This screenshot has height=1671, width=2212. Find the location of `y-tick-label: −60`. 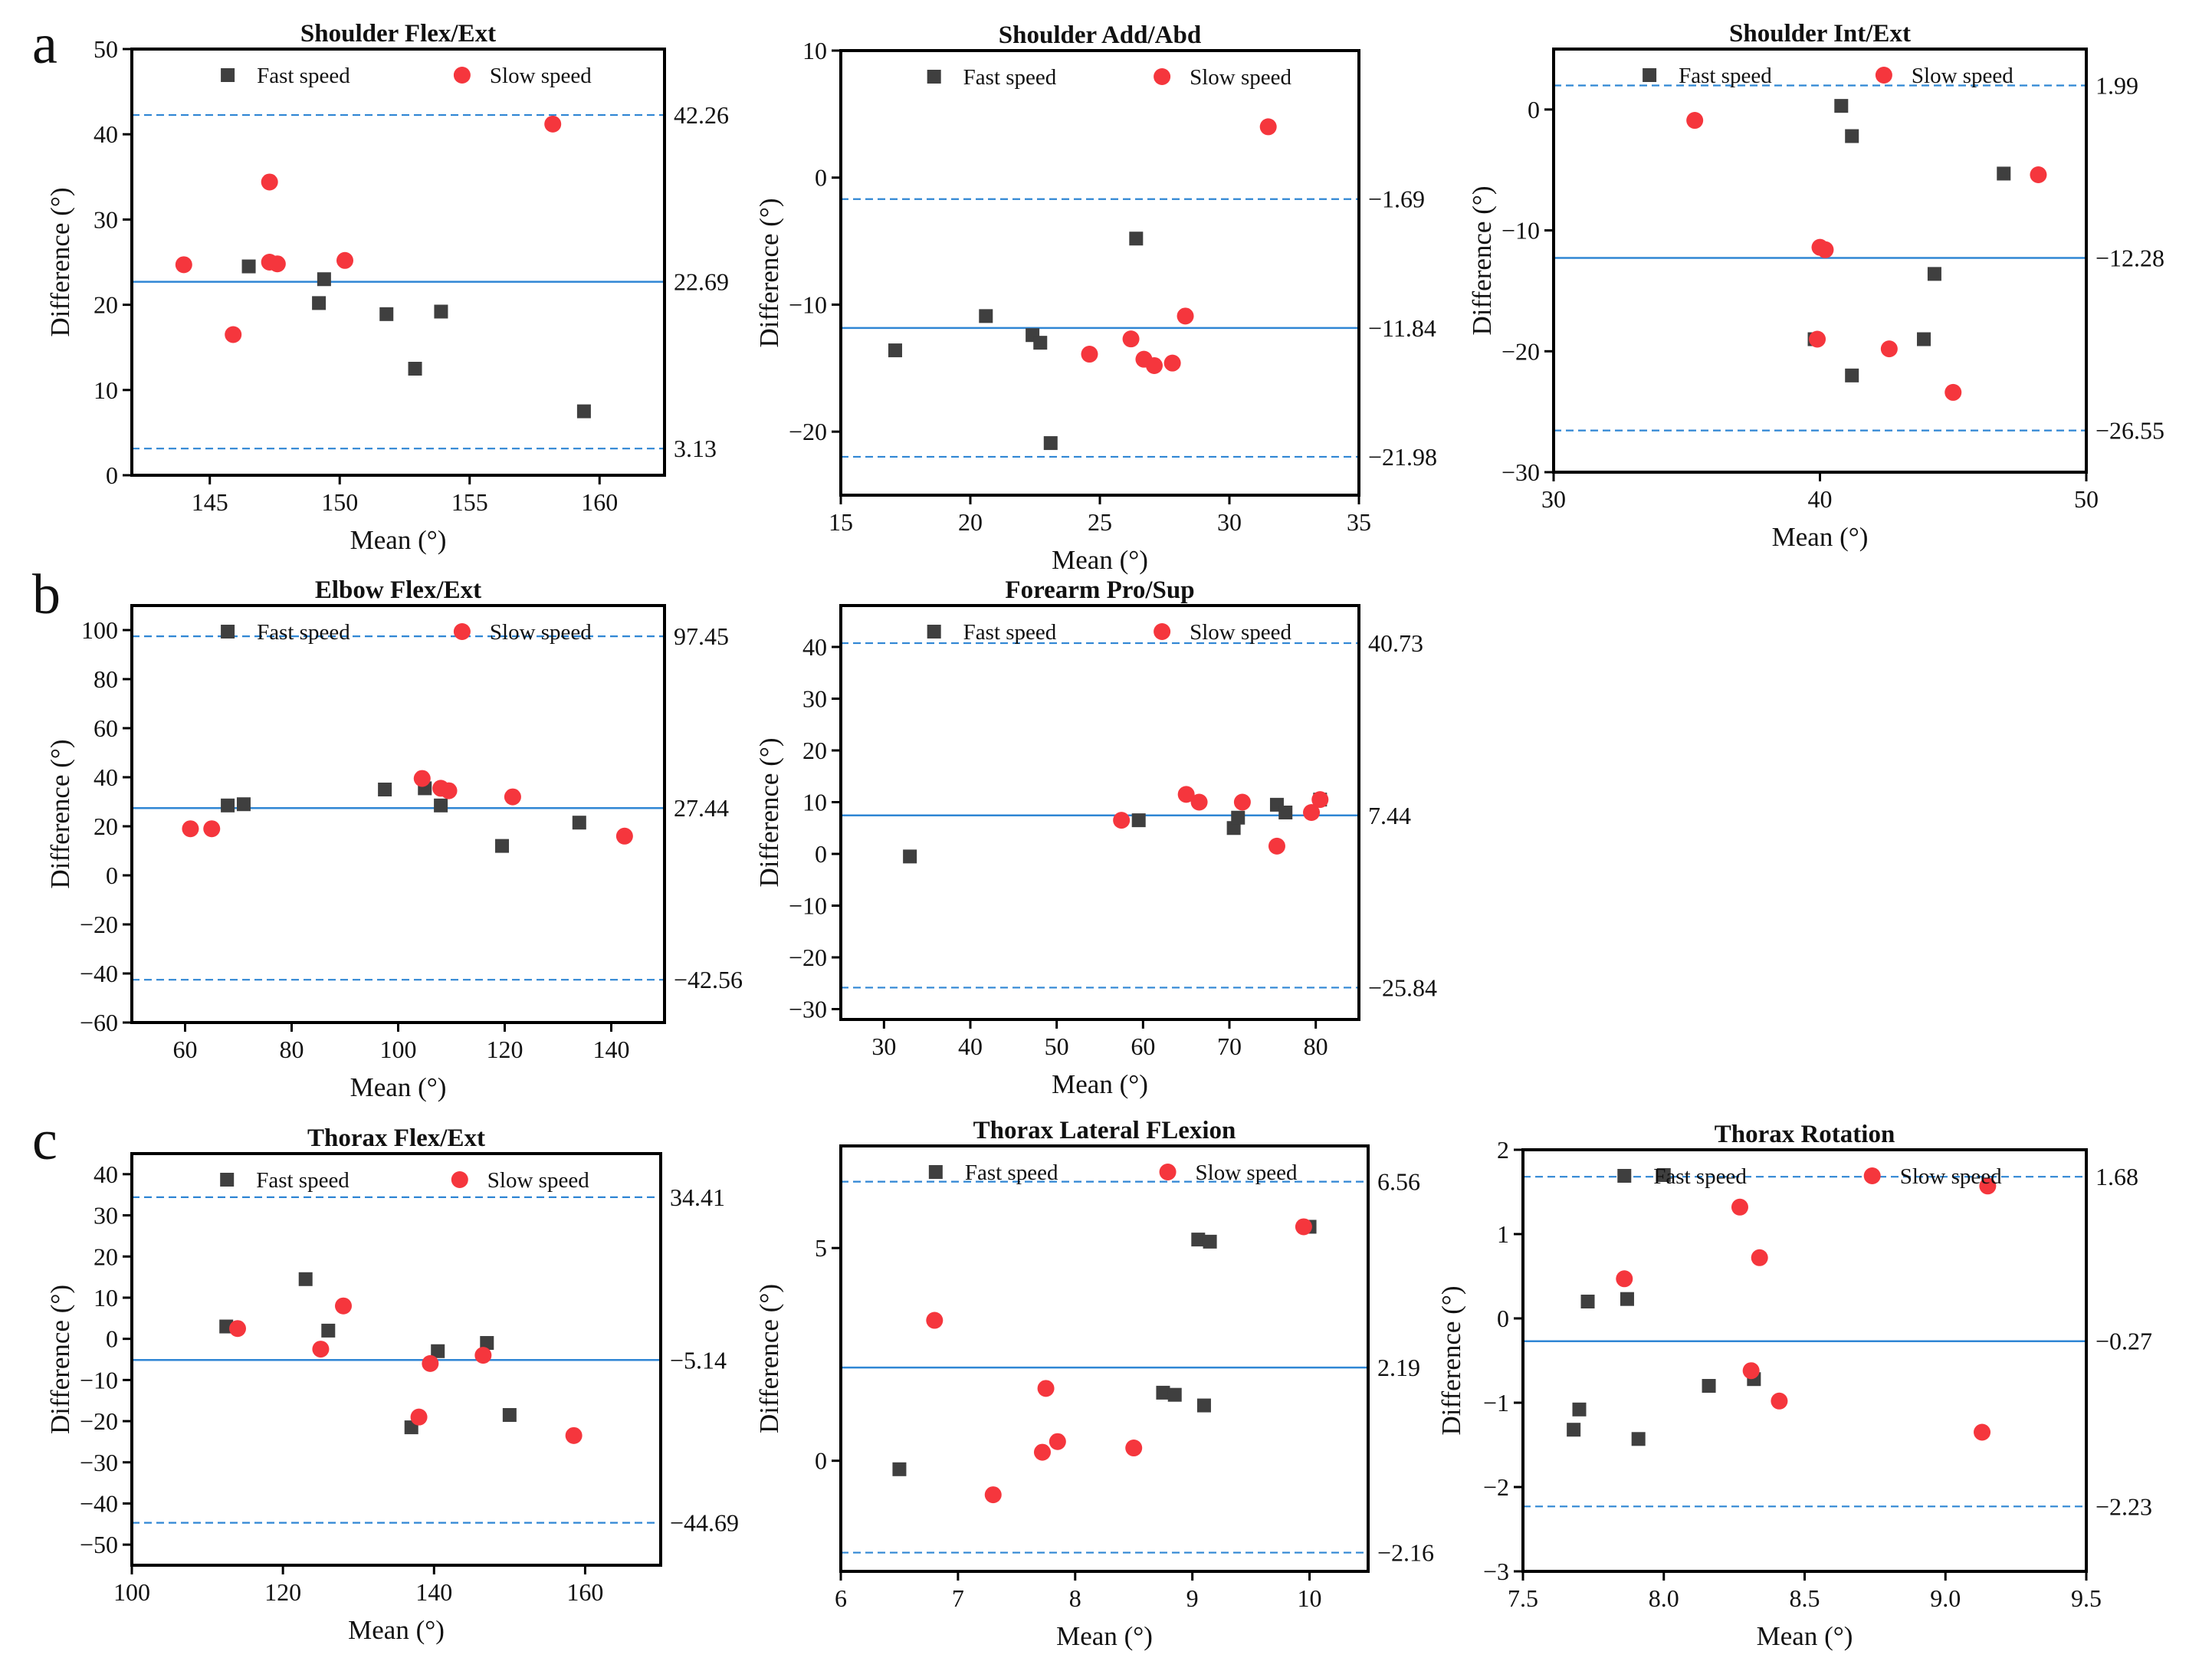

y-tick-label: −60 is located at coordinates (99, 1022).